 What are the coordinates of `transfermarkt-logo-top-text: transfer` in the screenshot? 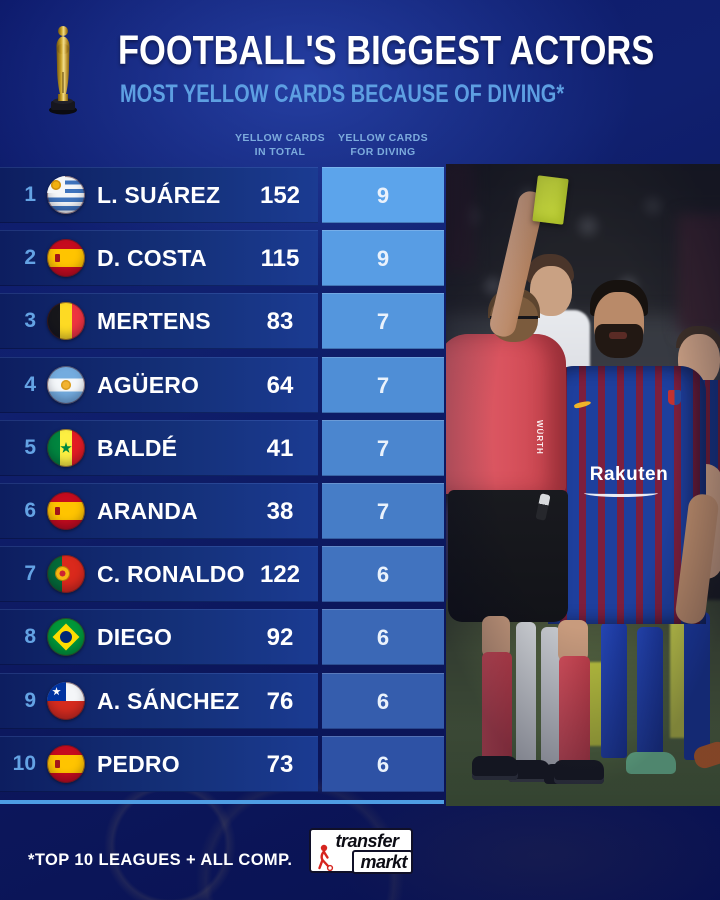 It's located at (367, 841).